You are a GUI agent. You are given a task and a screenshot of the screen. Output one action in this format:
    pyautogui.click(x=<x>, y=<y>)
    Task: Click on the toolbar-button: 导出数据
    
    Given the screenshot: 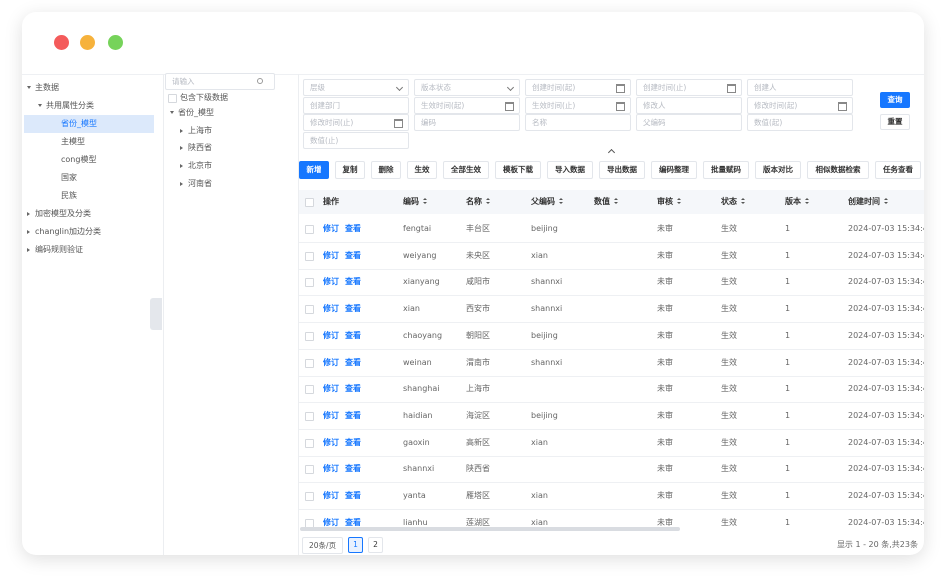 What is the action you would take?
    pyautogui.click(x=622, y=170)
    